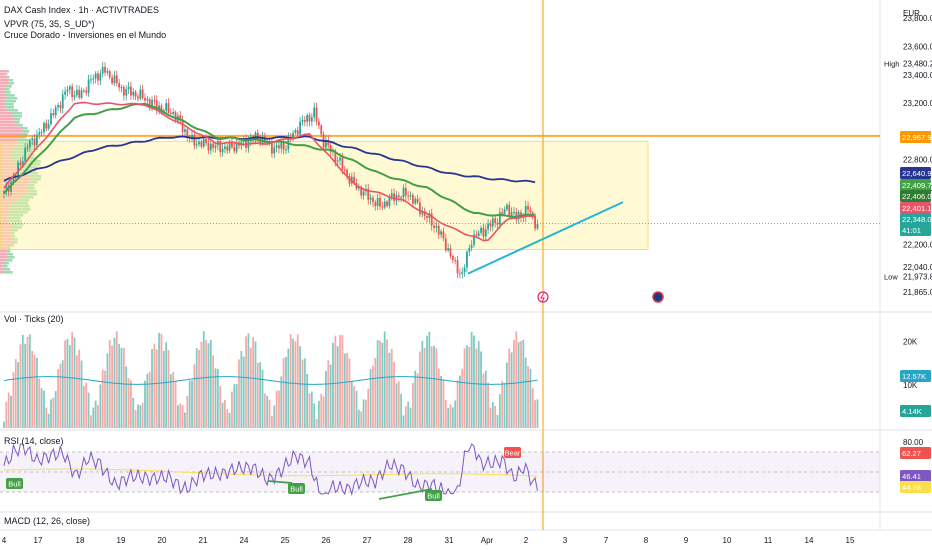  Describe the element at coordinates (915, 196) in the screenshot. I see `ema-mid-value-tag-bg` at that location.